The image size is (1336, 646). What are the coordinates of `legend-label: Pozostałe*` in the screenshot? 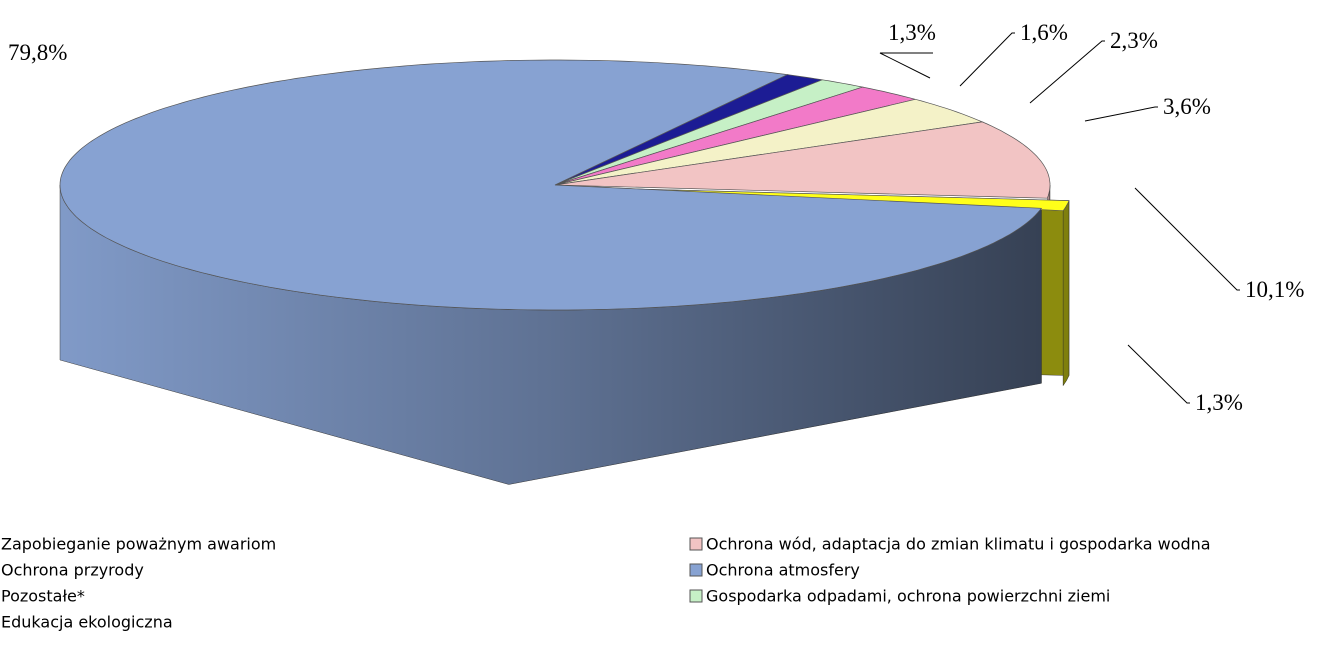 It's located at (43, 596).